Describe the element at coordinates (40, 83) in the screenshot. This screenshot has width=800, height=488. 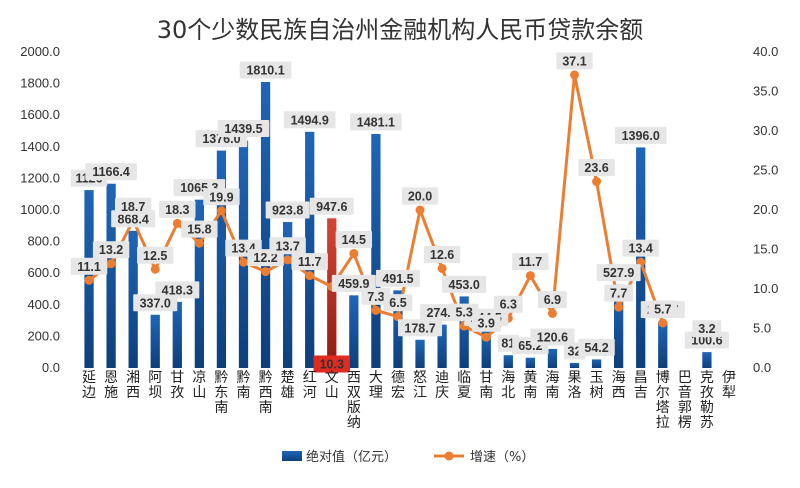
I see `left-tick-label: 1800.0` at that location.